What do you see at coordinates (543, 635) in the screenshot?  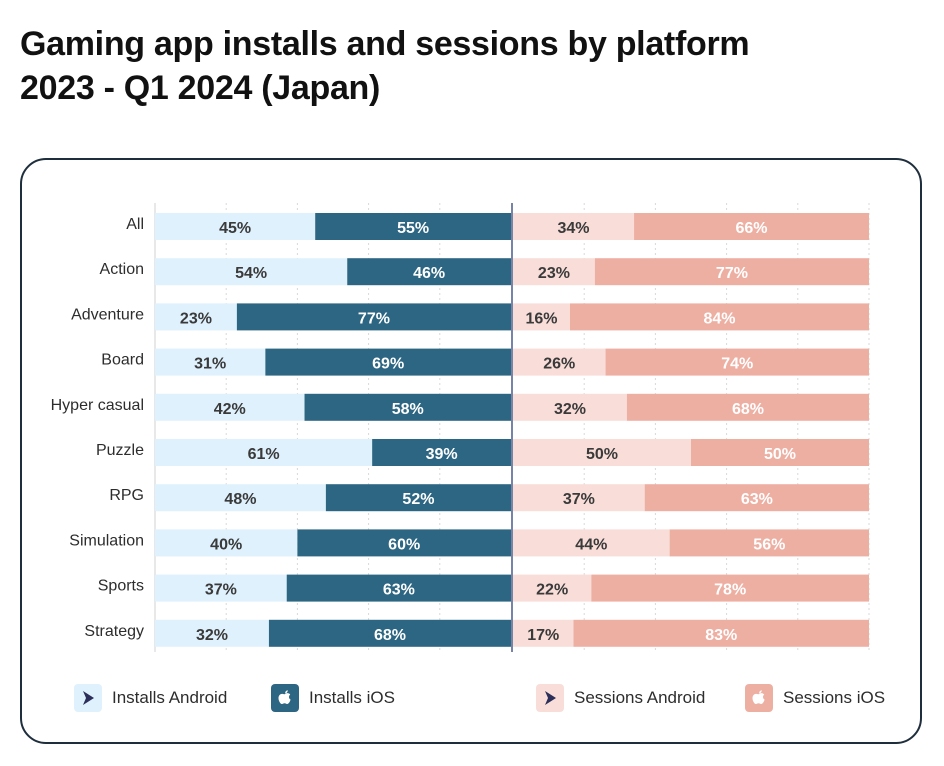 I see `data-label: 17%` at bounding box center [543, 635].